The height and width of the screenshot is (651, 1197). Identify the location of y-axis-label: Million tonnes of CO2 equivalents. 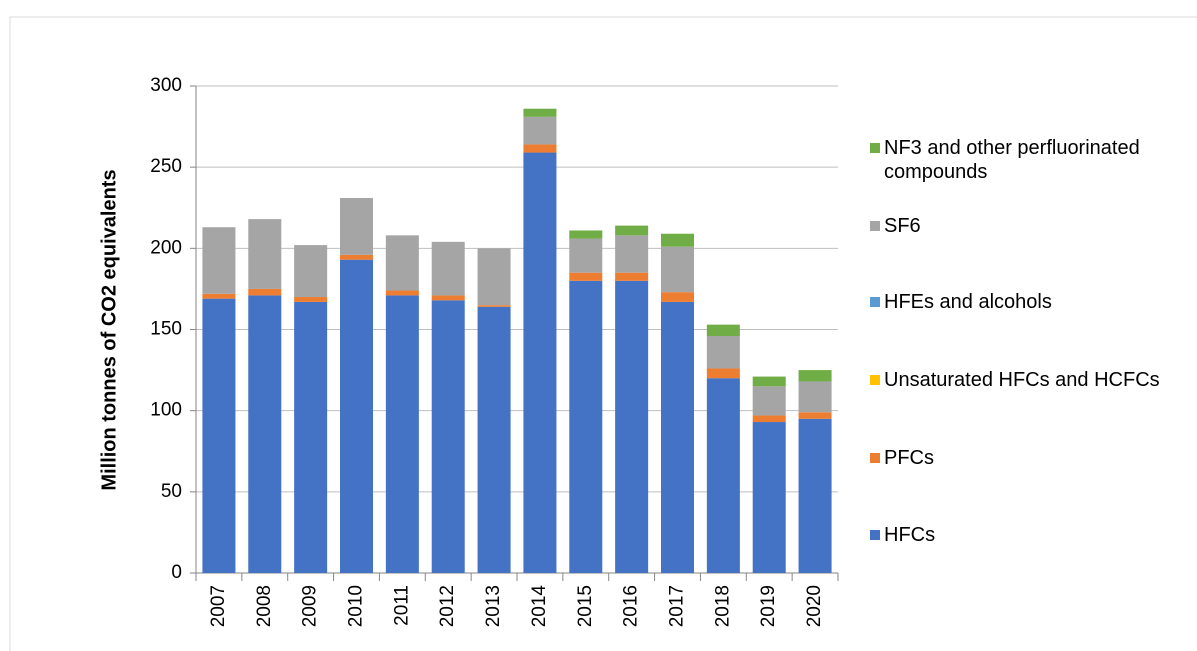
(109, 329).